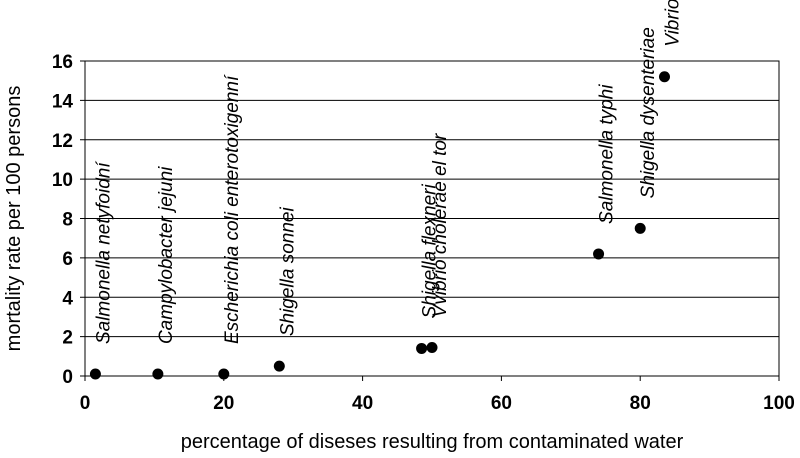 The width and height of the screenshot is (800, 458). I want to click on x-tick-label: 20, so click(223, 403).